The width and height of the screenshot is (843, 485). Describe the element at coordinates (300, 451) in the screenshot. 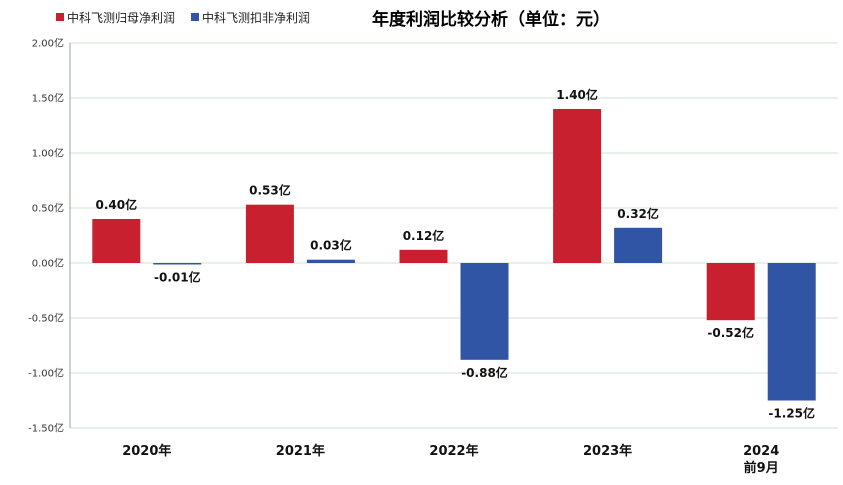

I see `x-category-label: 2021年` at that location.